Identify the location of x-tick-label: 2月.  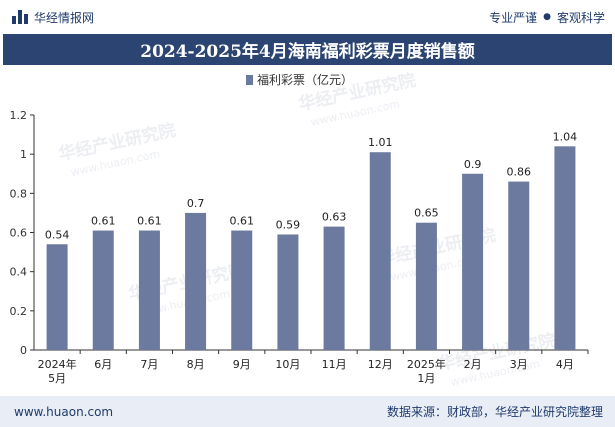
(473, 364).